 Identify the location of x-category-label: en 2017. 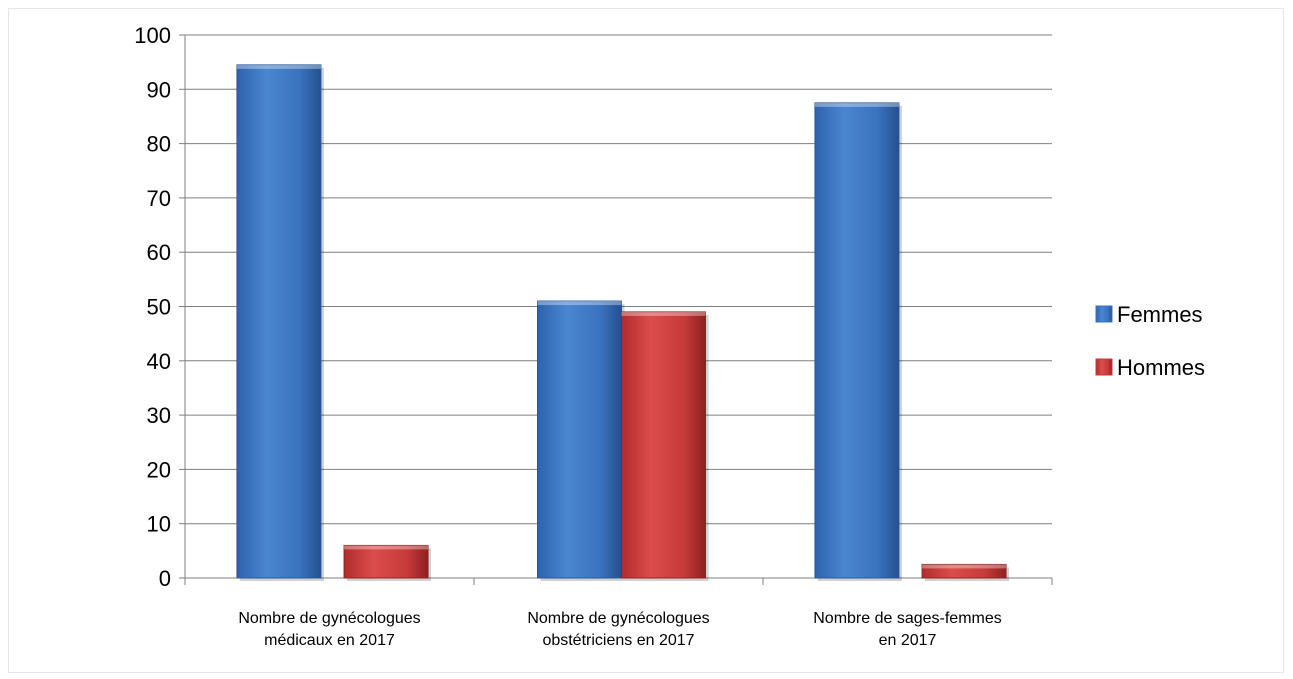
(908, 640).